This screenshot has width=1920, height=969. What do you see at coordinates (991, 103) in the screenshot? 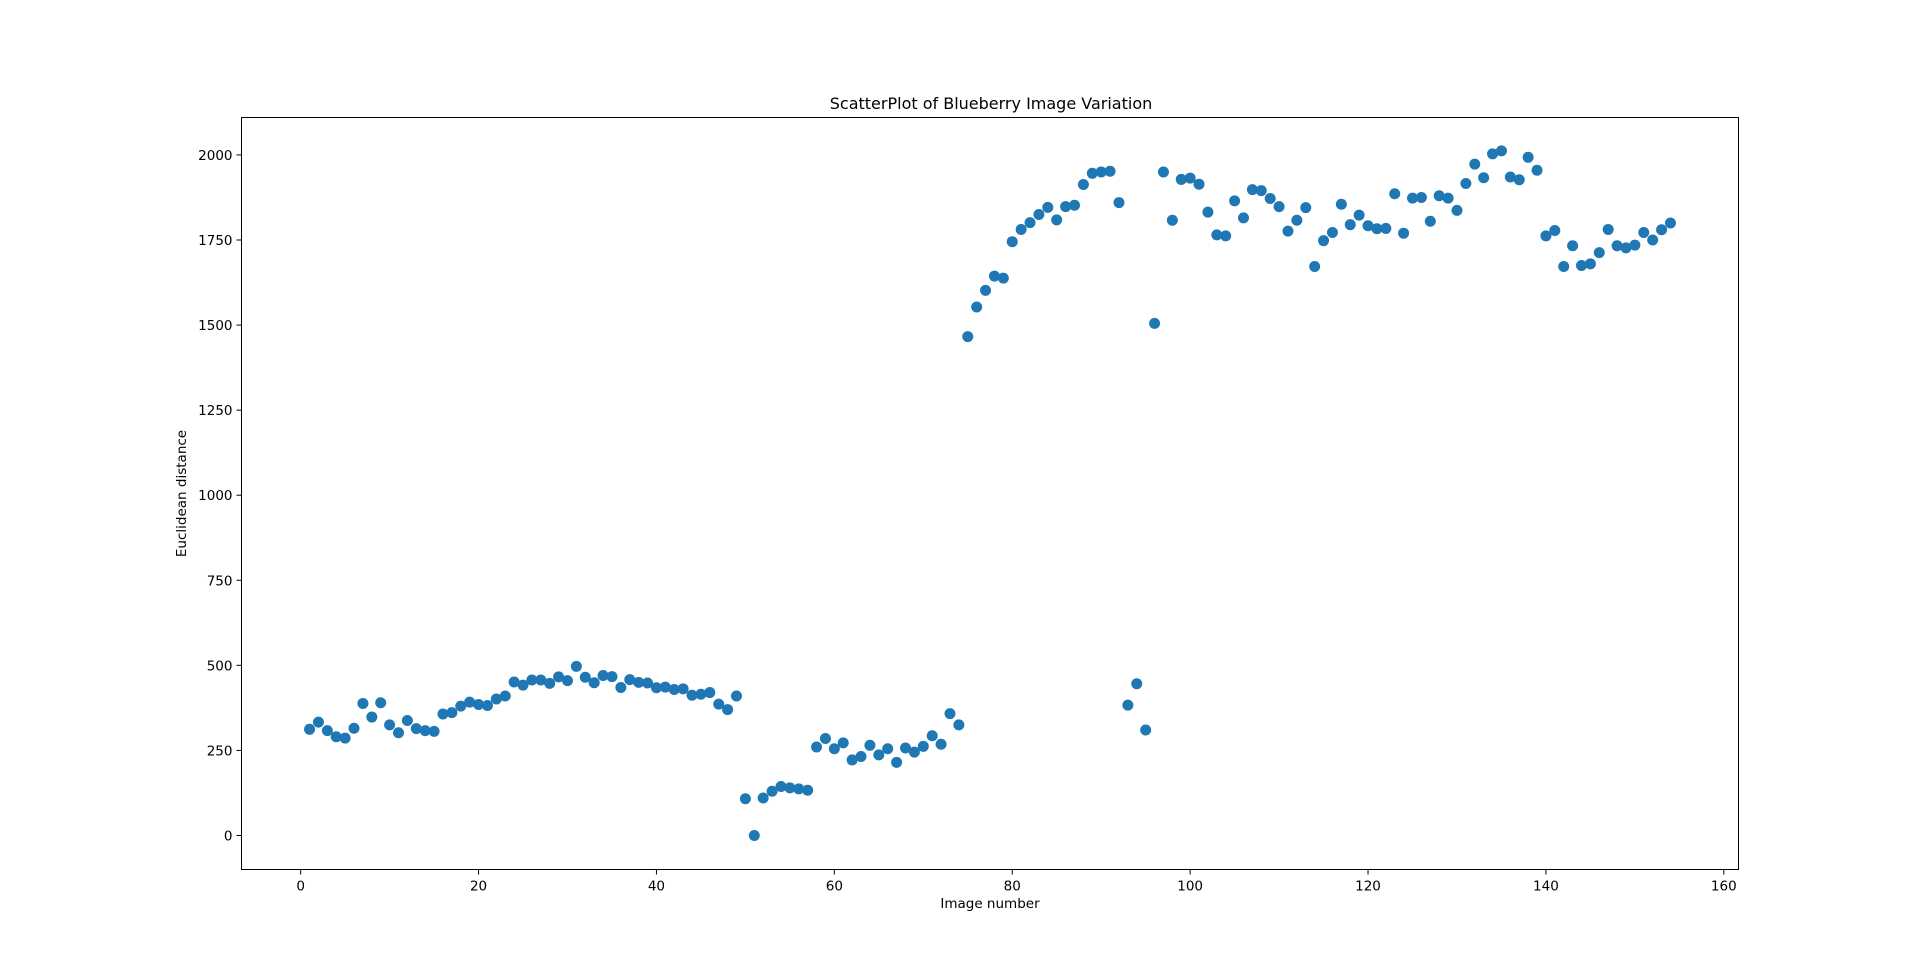
I see `chart-title: ScatterPlot of Blueberry Image Variation` at bounding box center [991, 103].